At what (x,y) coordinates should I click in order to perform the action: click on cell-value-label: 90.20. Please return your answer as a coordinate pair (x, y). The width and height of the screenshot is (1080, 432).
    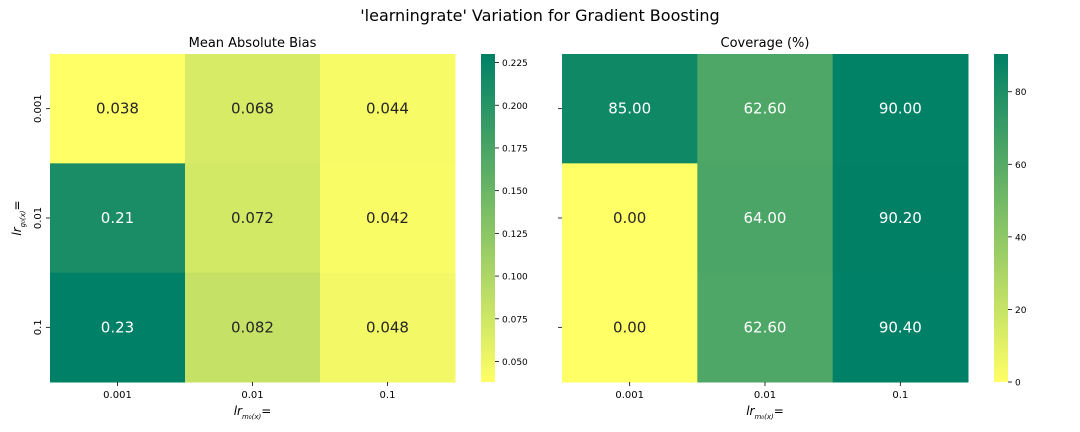
    Looking at the image, I should click on (900, 218).